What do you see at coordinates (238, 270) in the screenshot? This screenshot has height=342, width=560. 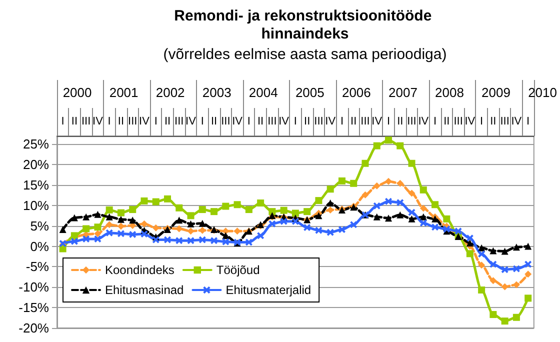 I see `legend-label: Tööjõud` at bounding box center [238, 270].